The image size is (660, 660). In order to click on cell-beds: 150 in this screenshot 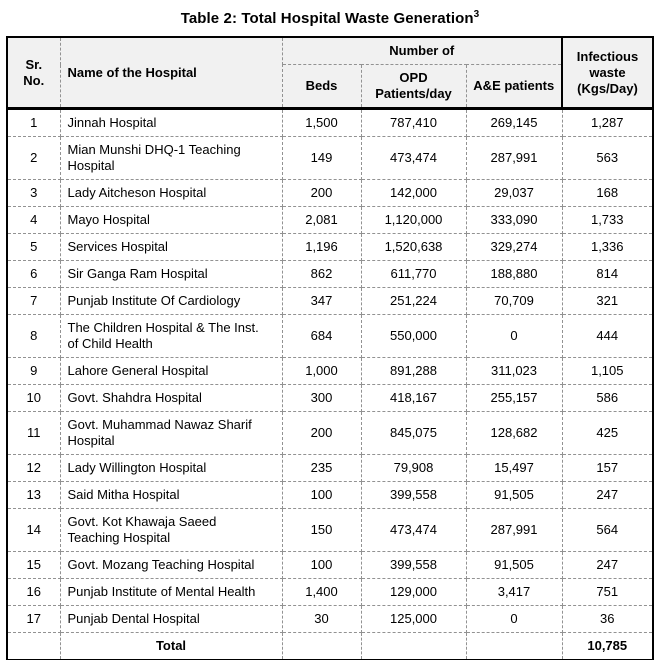, I will do `click(321, 530)`.